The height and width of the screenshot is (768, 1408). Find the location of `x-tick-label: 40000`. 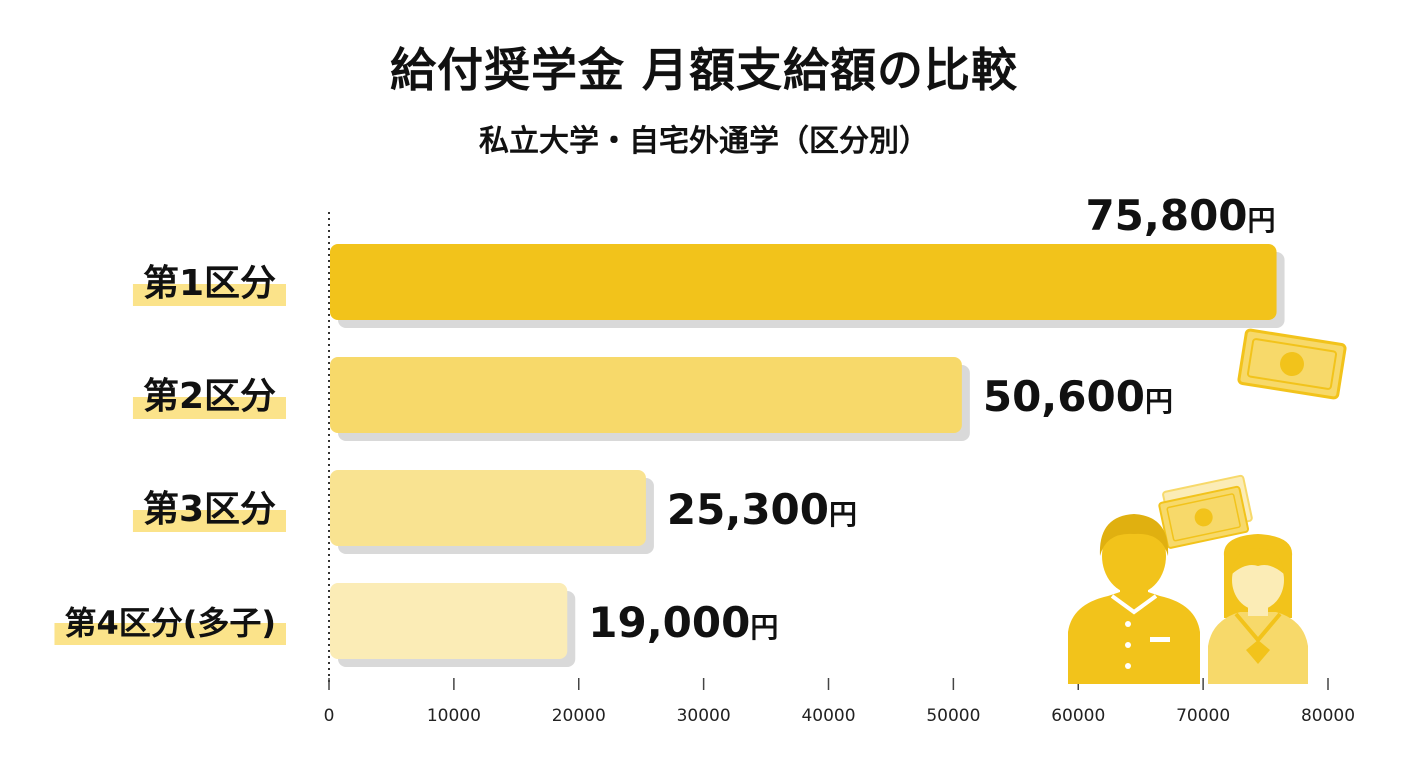

x-tick-label: 40000 is located at coordinates (828, 716).